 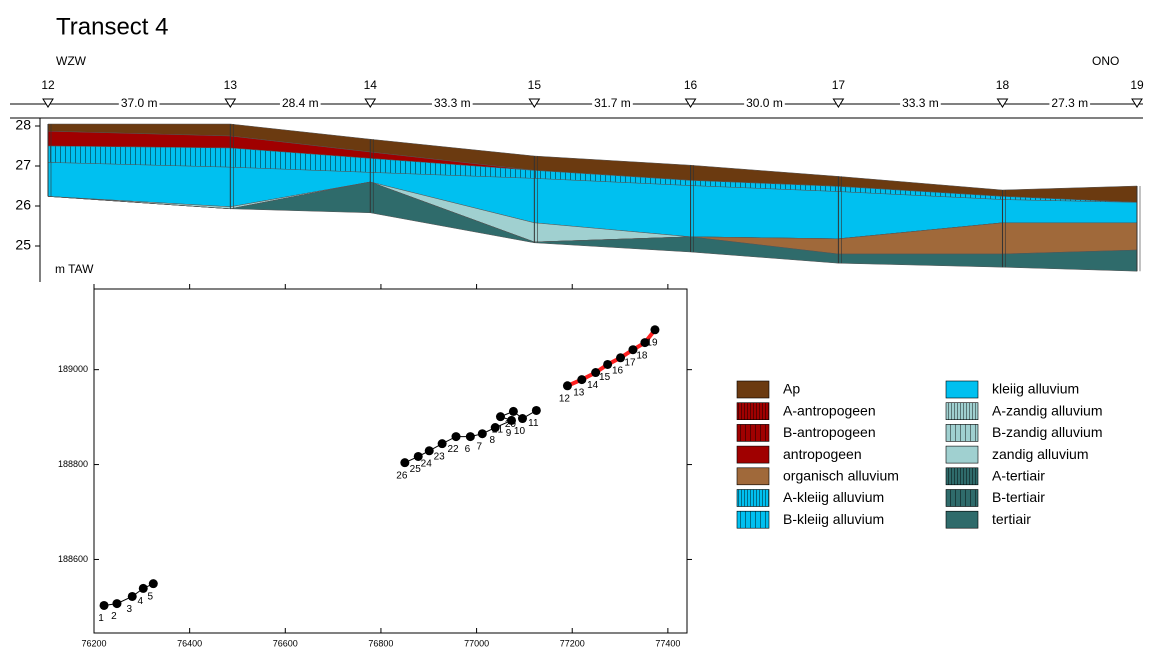 I want to click on distance-label: 27.3 m, so click(x=1069, y=103).